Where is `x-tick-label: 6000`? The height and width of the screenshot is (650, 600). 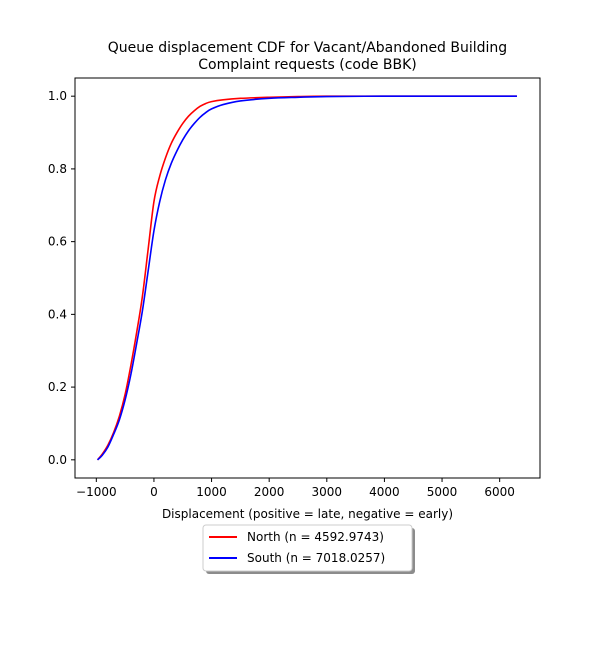
x-tick-label: 6000 is located at coordinates (499, 492).